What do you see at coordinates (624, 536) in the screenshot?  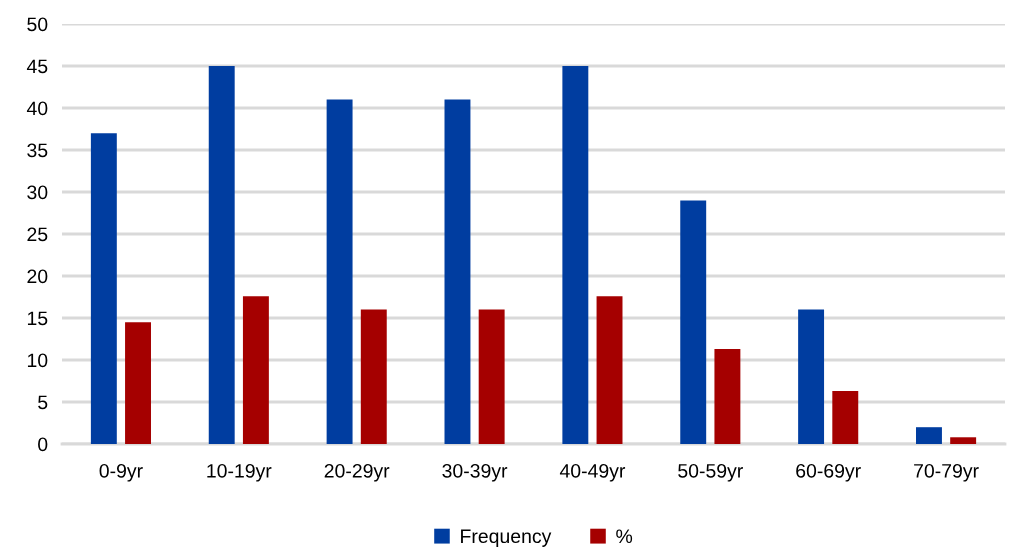 I see `legend-label: %` at bounding box center [624, 536].